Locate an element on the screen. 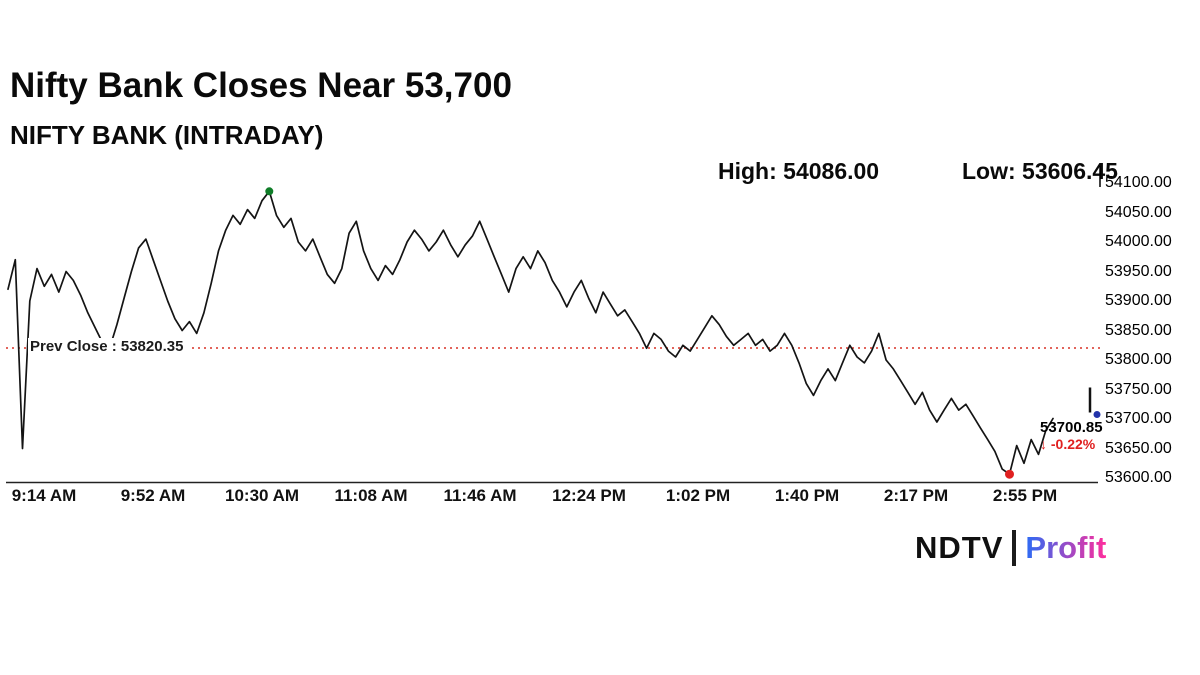 The height and width of the screenshot is (675, 1200). low-marker-dot is located at coordinates (1009, 474).